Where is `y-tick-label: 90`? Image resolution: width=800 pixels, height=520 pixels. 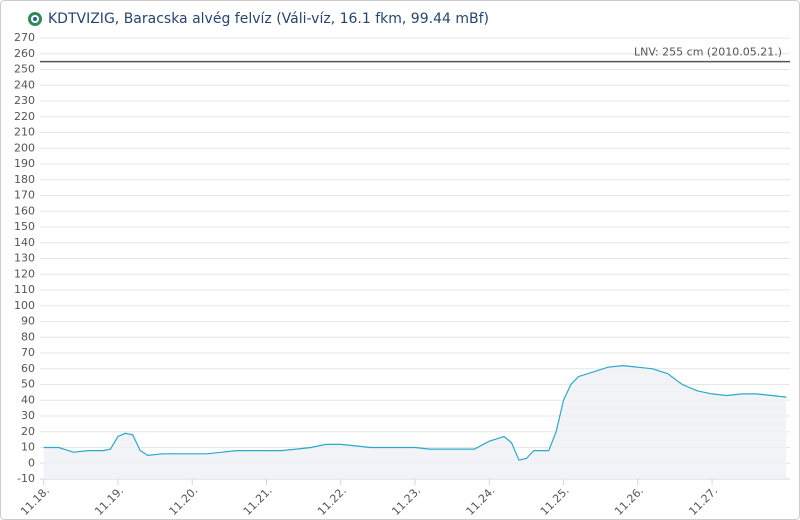
y-tick-label: 90 is located at coordinates (28, 321).